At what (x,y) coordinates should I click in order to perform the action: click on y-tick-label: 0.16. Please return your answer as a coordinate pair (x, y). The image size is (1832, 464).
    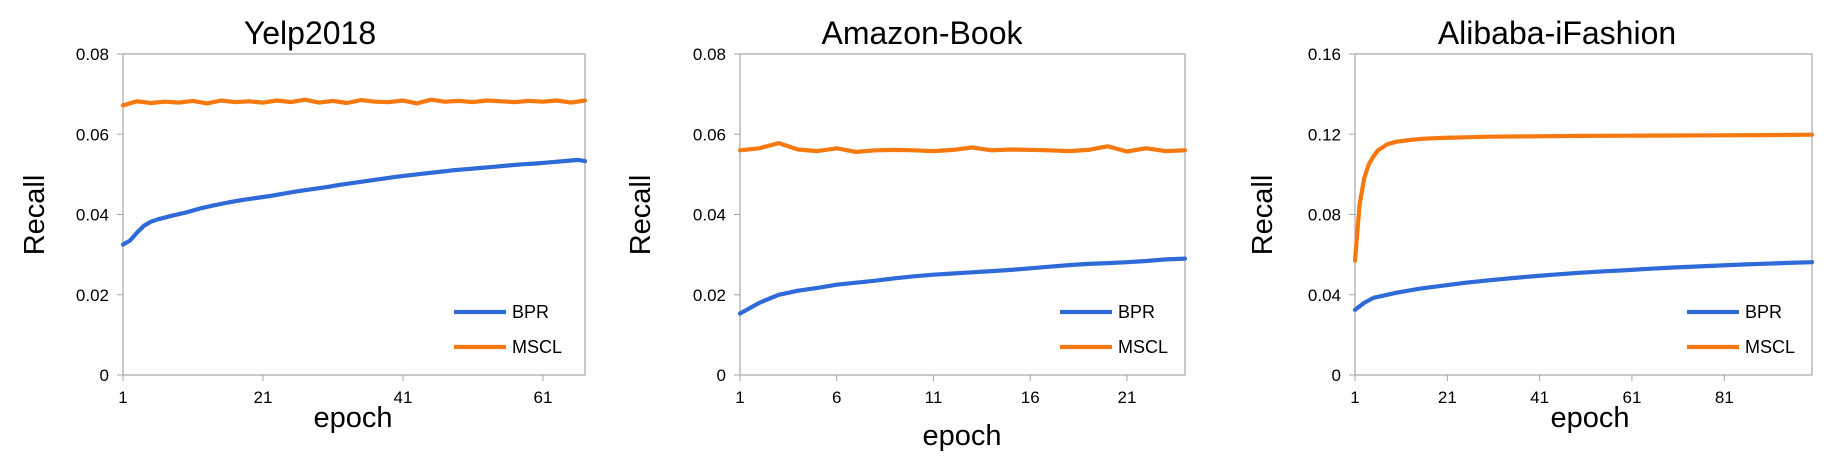
    Looking at the image, I should click on (1324, 54).